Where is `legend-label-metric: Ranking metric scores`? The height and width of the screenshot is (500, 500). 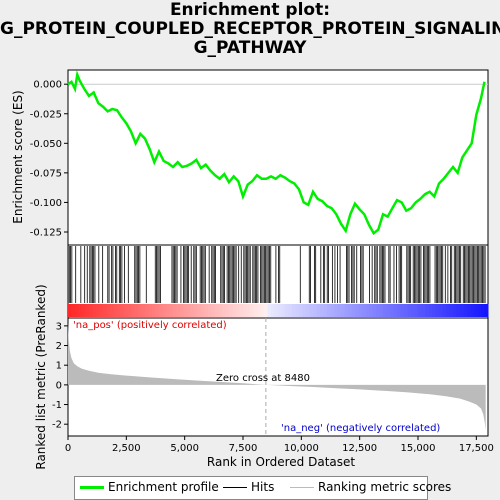
legend-label-metric: Ranking metric scores is located at coordinates (385, 487).